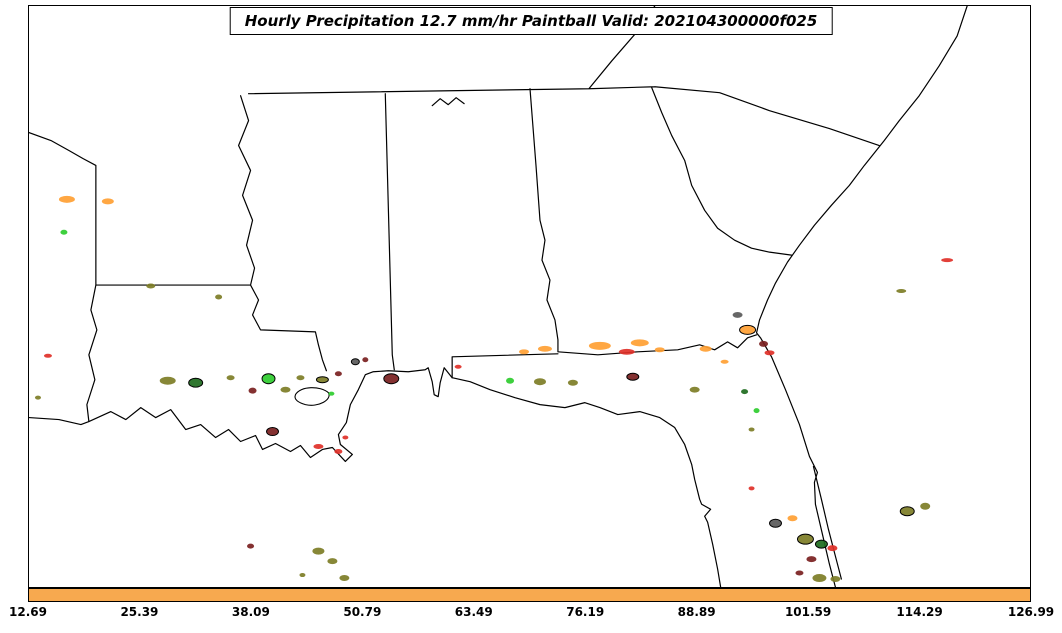 This screenshot has height=633, width=1062. I want to click on lake-pontchartrain, so click(312, 396).